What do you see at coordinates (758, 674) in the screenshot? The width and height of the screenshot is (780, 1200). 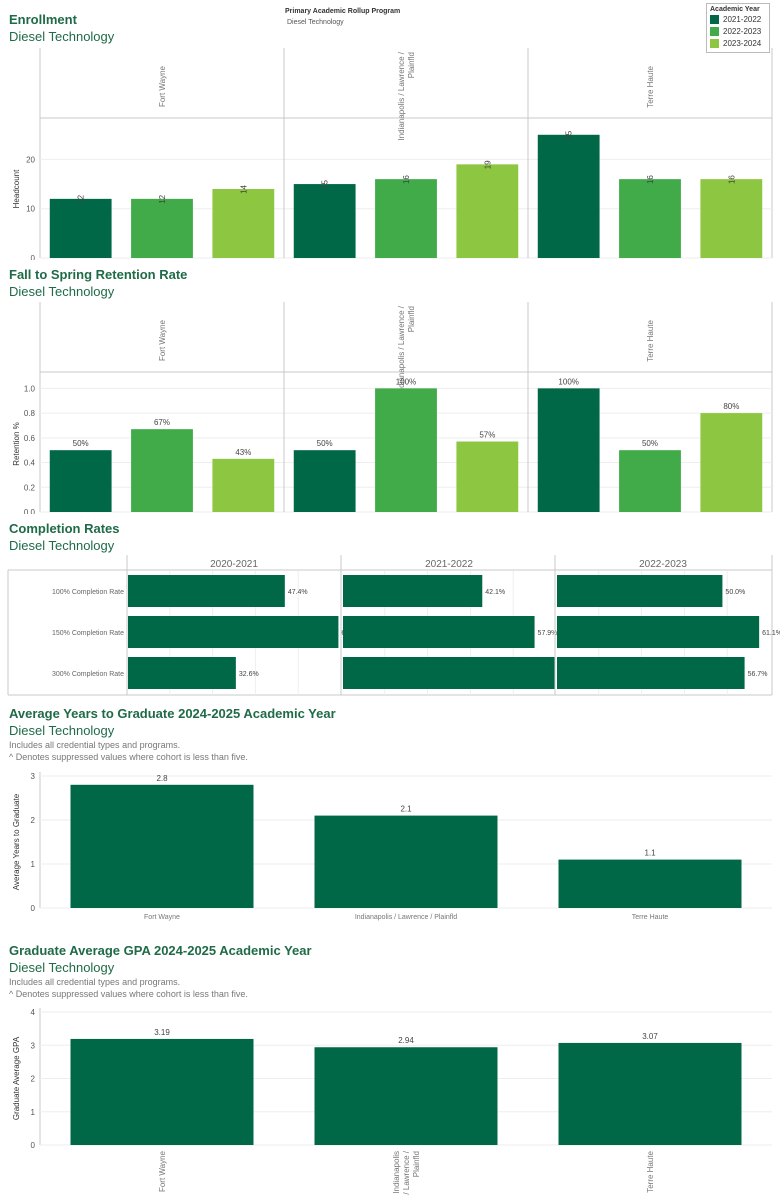 I see `data-label: 56.7%` at bounding box center [758, 674].